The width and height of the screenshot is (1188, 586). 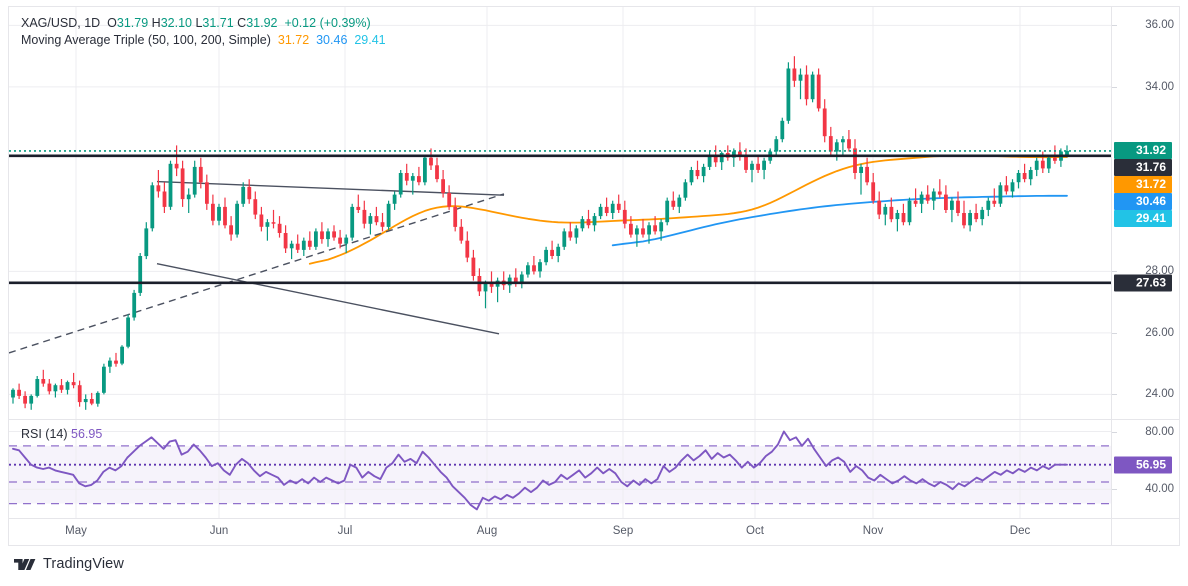 What do you see at coordinates (219, 531) in the screenshot?
I see `time-tick-jun: Jun` at bounding box center [219, 531].